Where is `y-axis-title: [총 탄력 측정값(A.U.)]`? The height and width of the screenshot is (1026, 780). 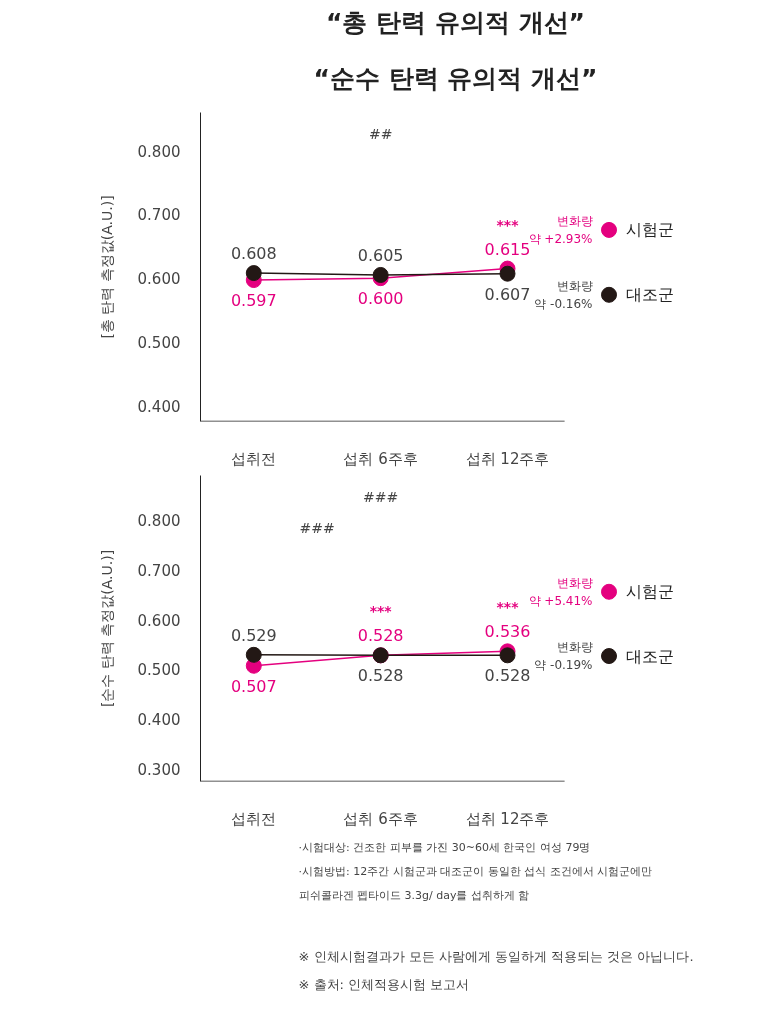
y-axis-title: [총 탄력 측정값(A.U.)] is located at coordinates (106, 267).